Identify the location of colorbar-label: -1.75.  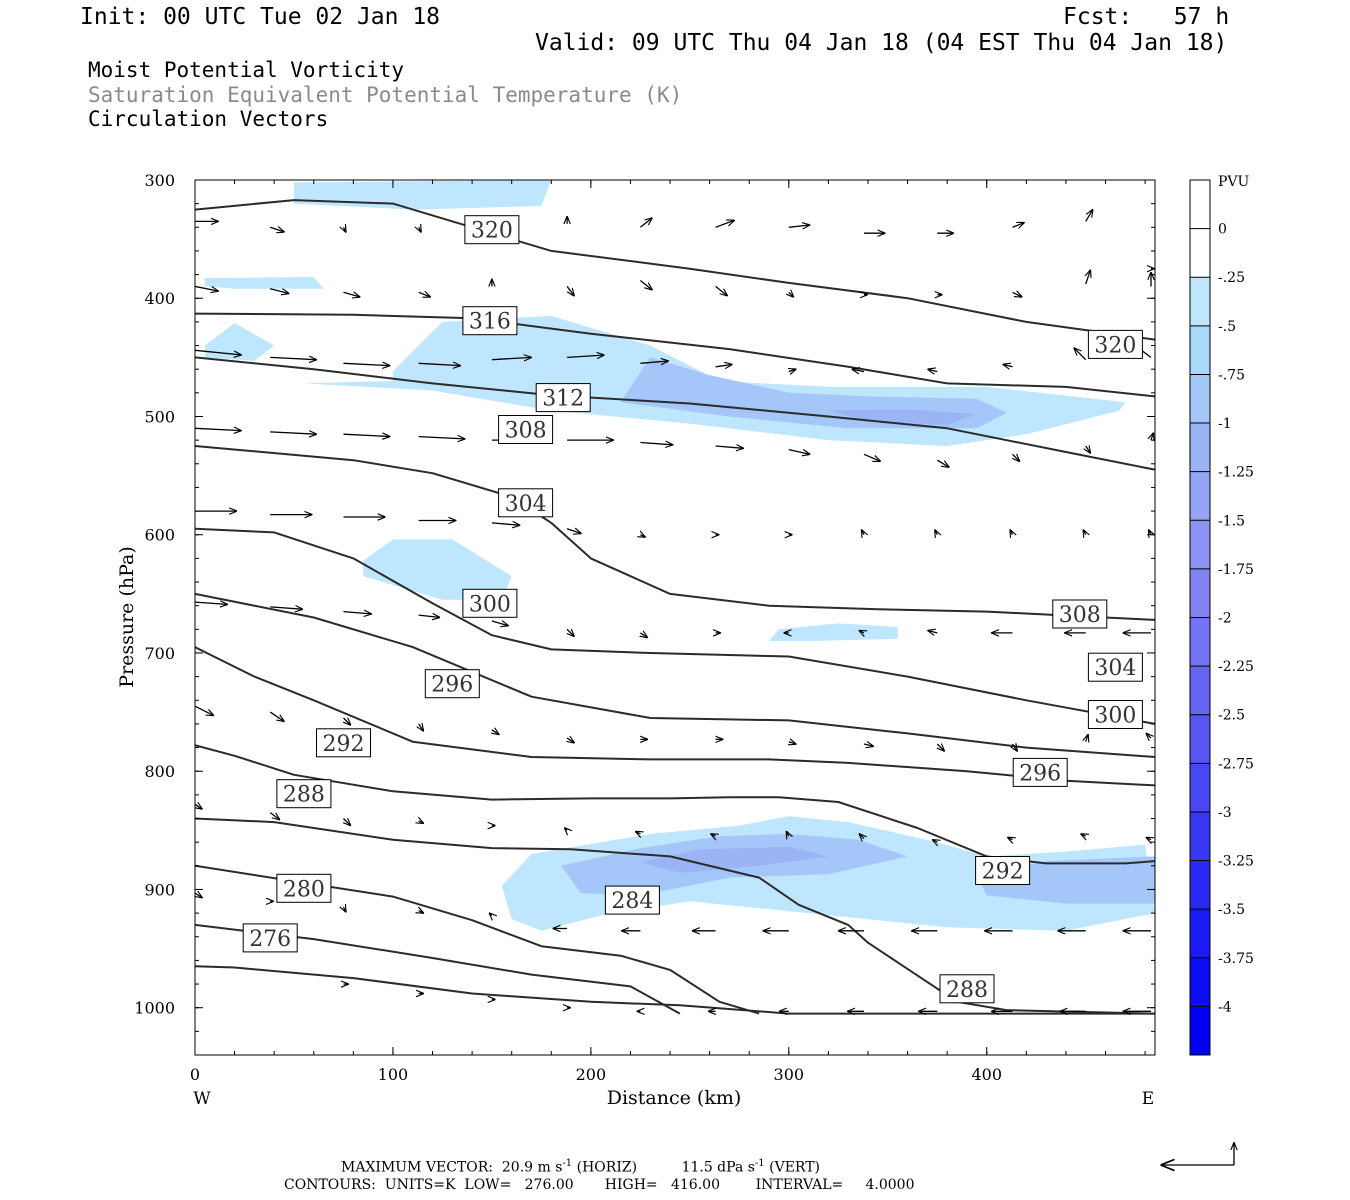
(1236, 570).